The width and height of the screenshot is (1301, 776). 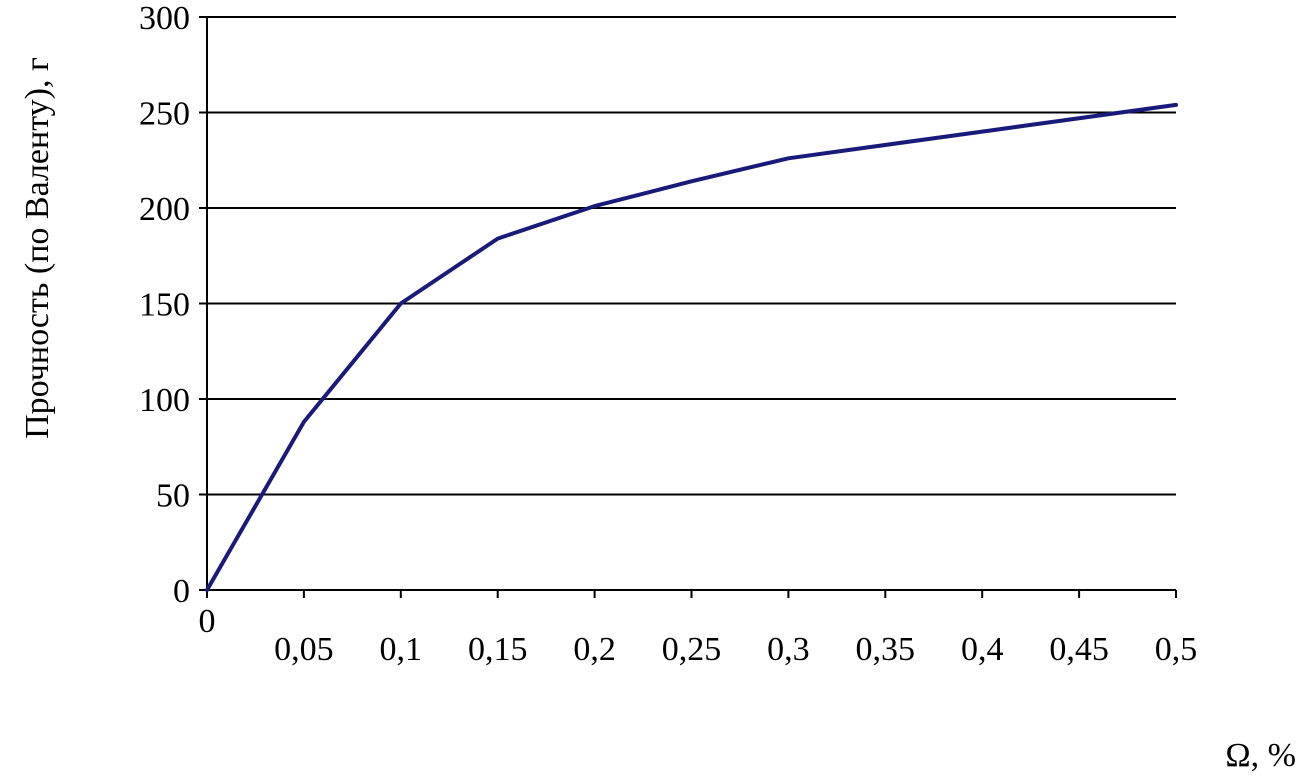 What do you see at coordinates (304, 649) in the screenshot?
I see `x-tick-label-1: 0,05` at bounding box center [304, 649].